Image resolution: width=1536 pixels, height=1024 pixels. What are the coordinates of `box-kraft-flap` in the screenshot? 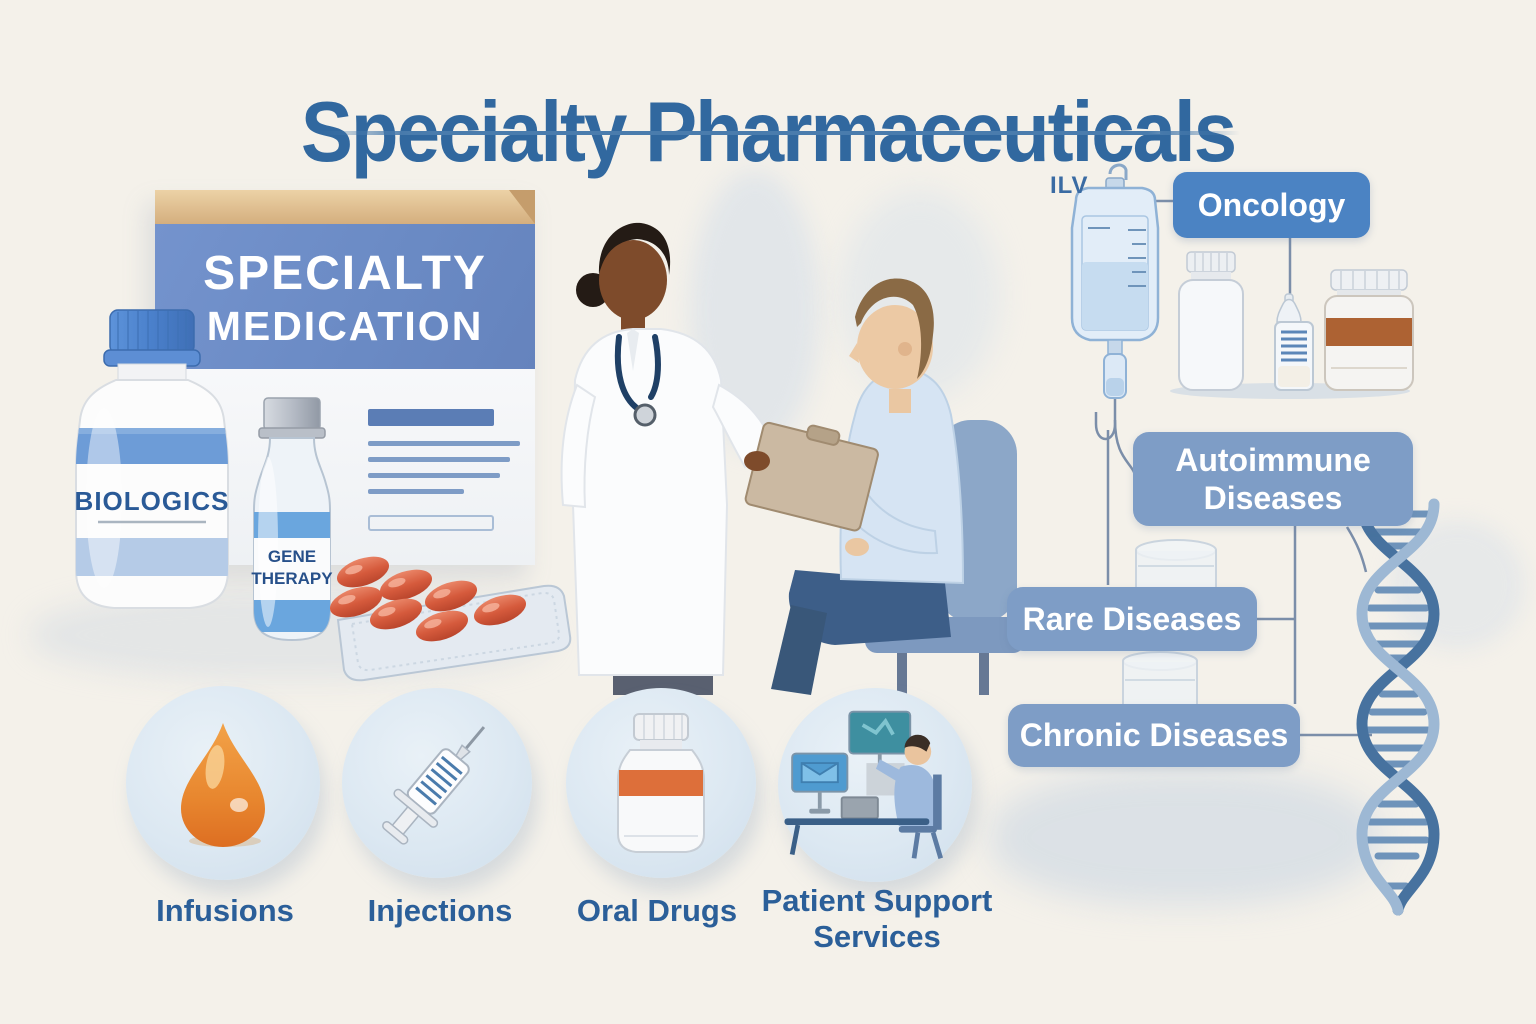 It's located at (345, 207).